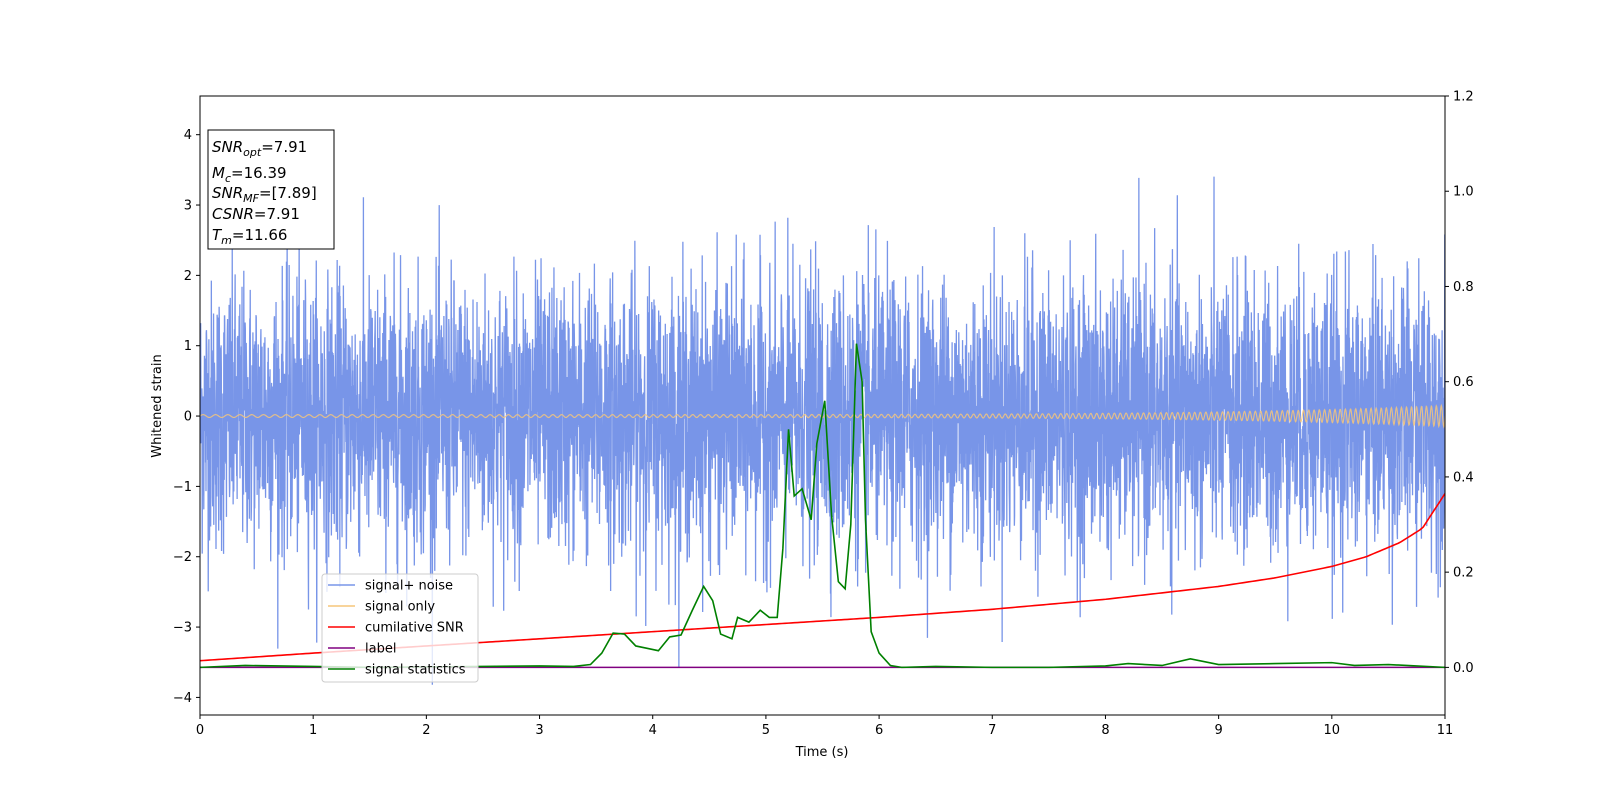 This screenshot has height=804, width=1600. Describe the element at coordinates (1463, 477) in the screenshot. I see `y-right-tick-label: 0.4` at that location.